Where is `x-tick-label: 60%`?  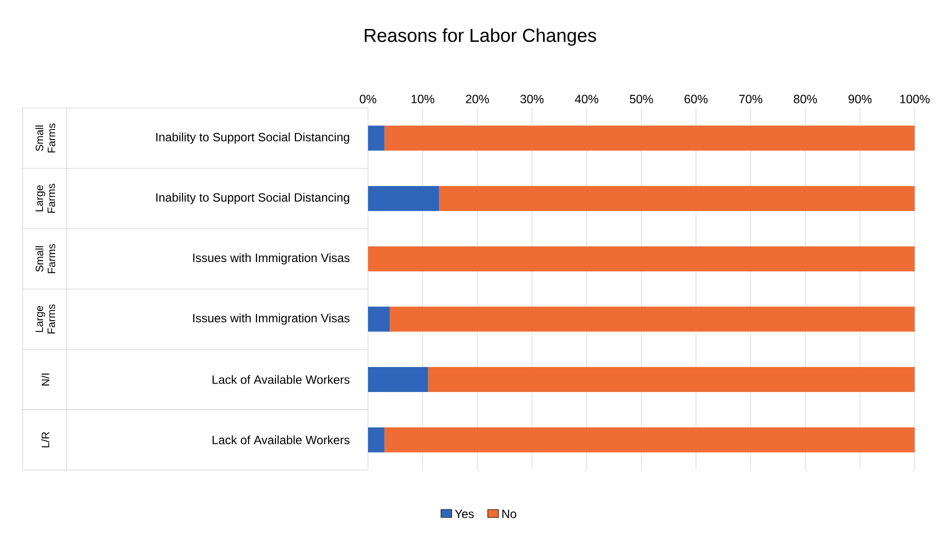 x-tick-label: 60% is located at coordinates (696, 99).